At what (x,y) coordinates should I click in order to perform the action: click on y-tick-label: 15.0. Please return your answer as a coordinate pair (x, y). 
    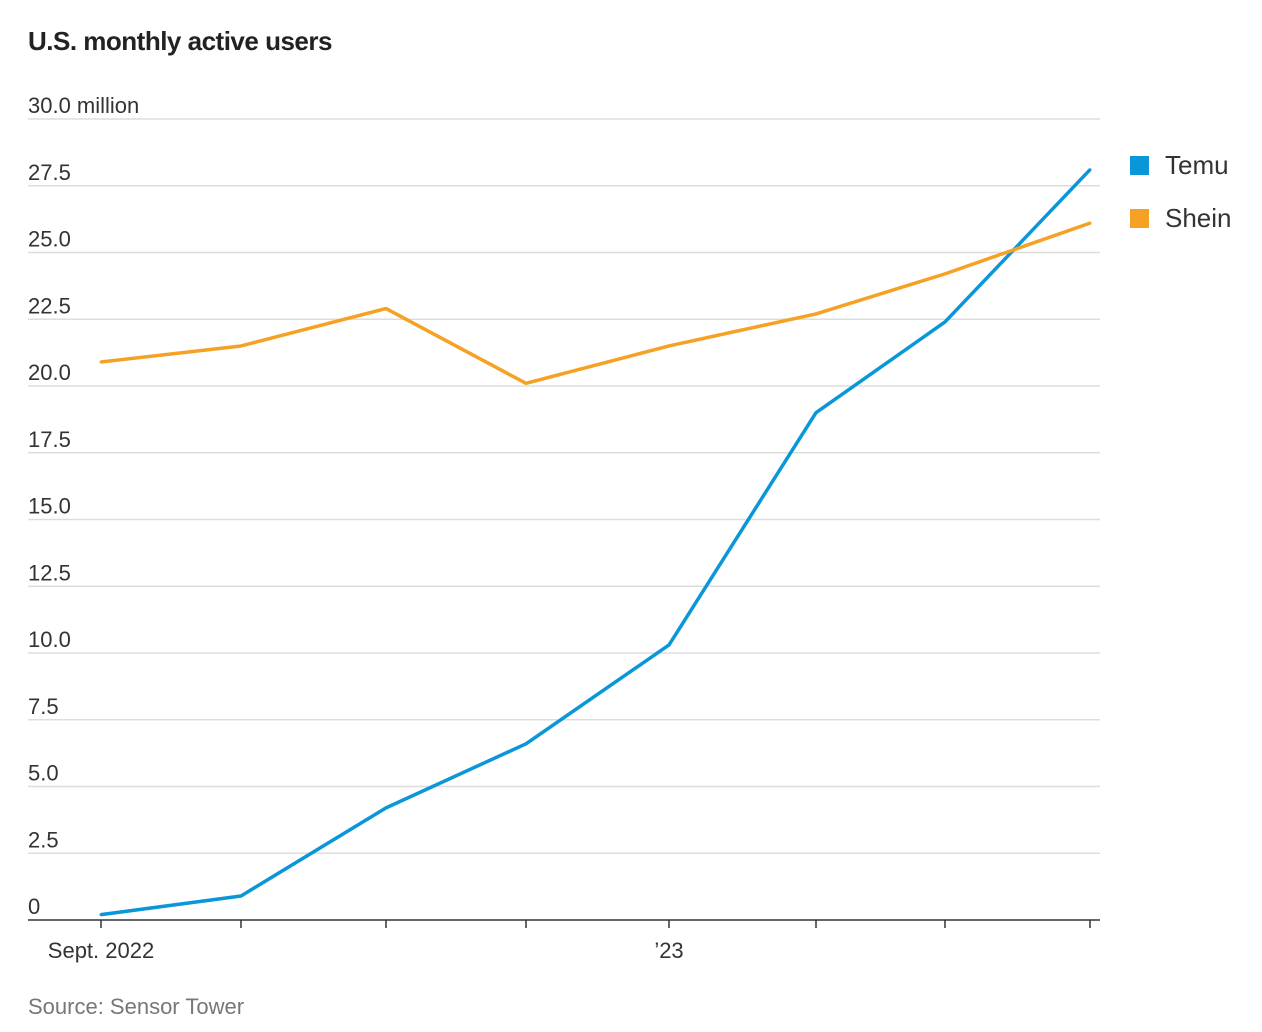
    Looking at the image, I should click on (49, 506).